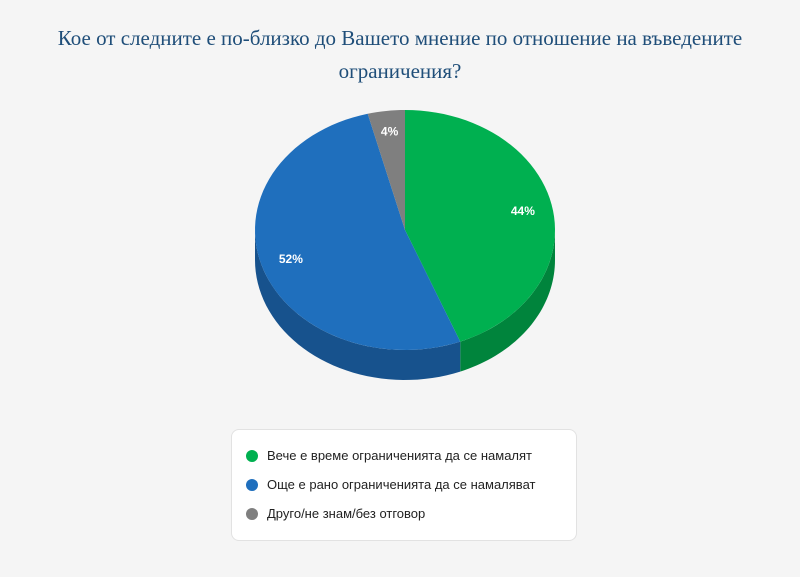  Describe the element at coordinates (523, 211) in the screenshot. I see `pie-data-label-1: 44%` at that location.